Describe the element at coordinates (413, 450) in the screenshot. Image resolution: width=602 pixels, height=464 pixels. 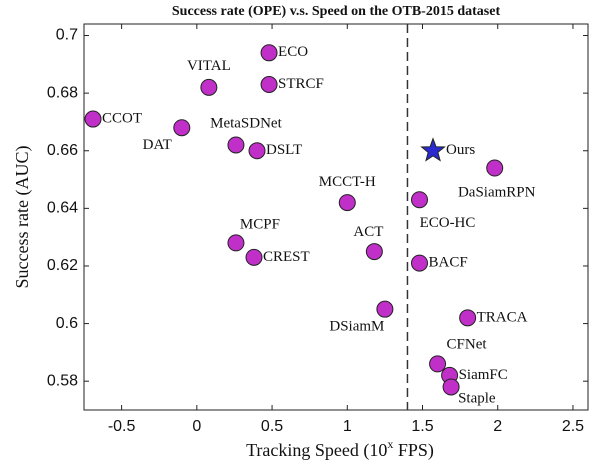
I see `x-label-text: FPS)` at that location.